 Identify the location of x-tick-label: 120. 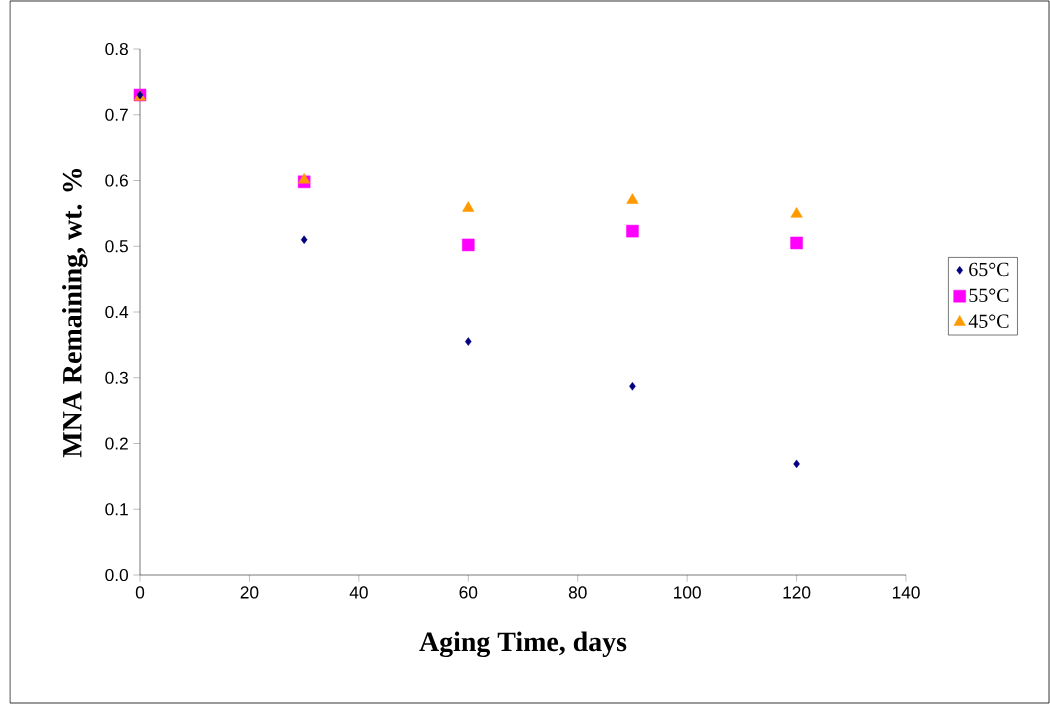
(797, 592).